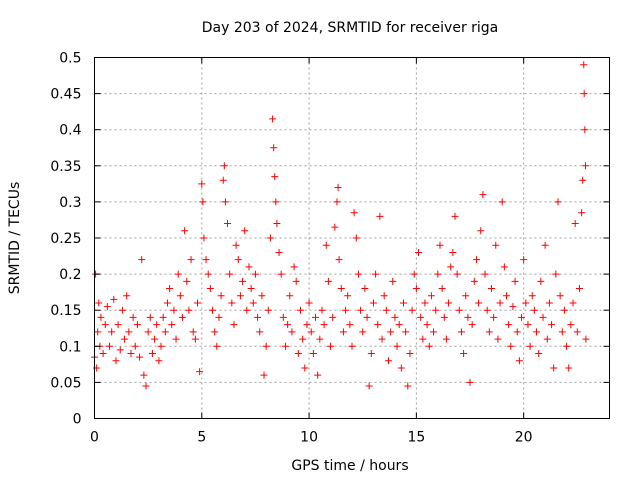 Image resolution: width=640 pixels, height=480 pixels. What do you see at coordinates (309, 438) in the screenshot?
I see `x-tick-label: 10` at bounding box center [309, 438].